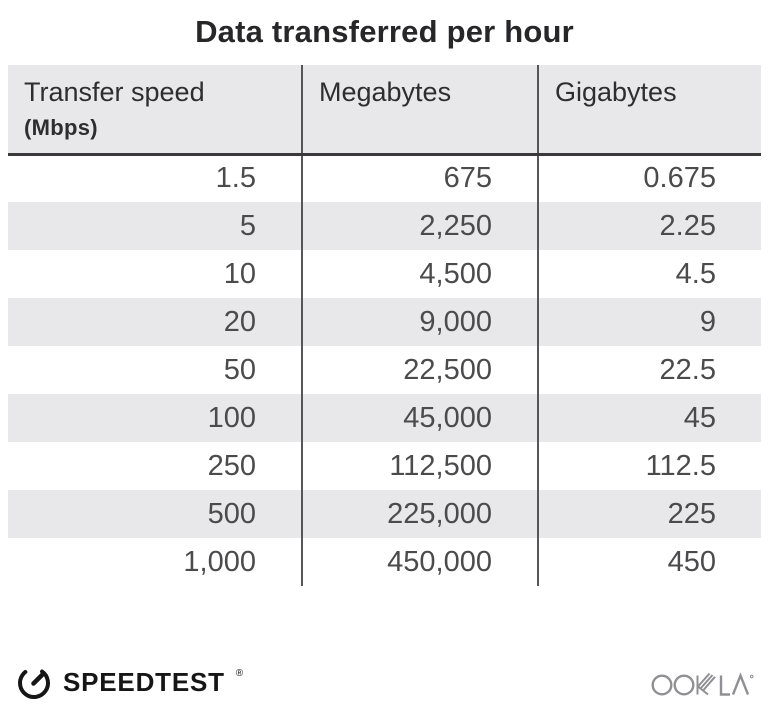  Describe the element at coordinates (34, 682) in the screenshot. I see `speedtest-gauge-icon` at that location.